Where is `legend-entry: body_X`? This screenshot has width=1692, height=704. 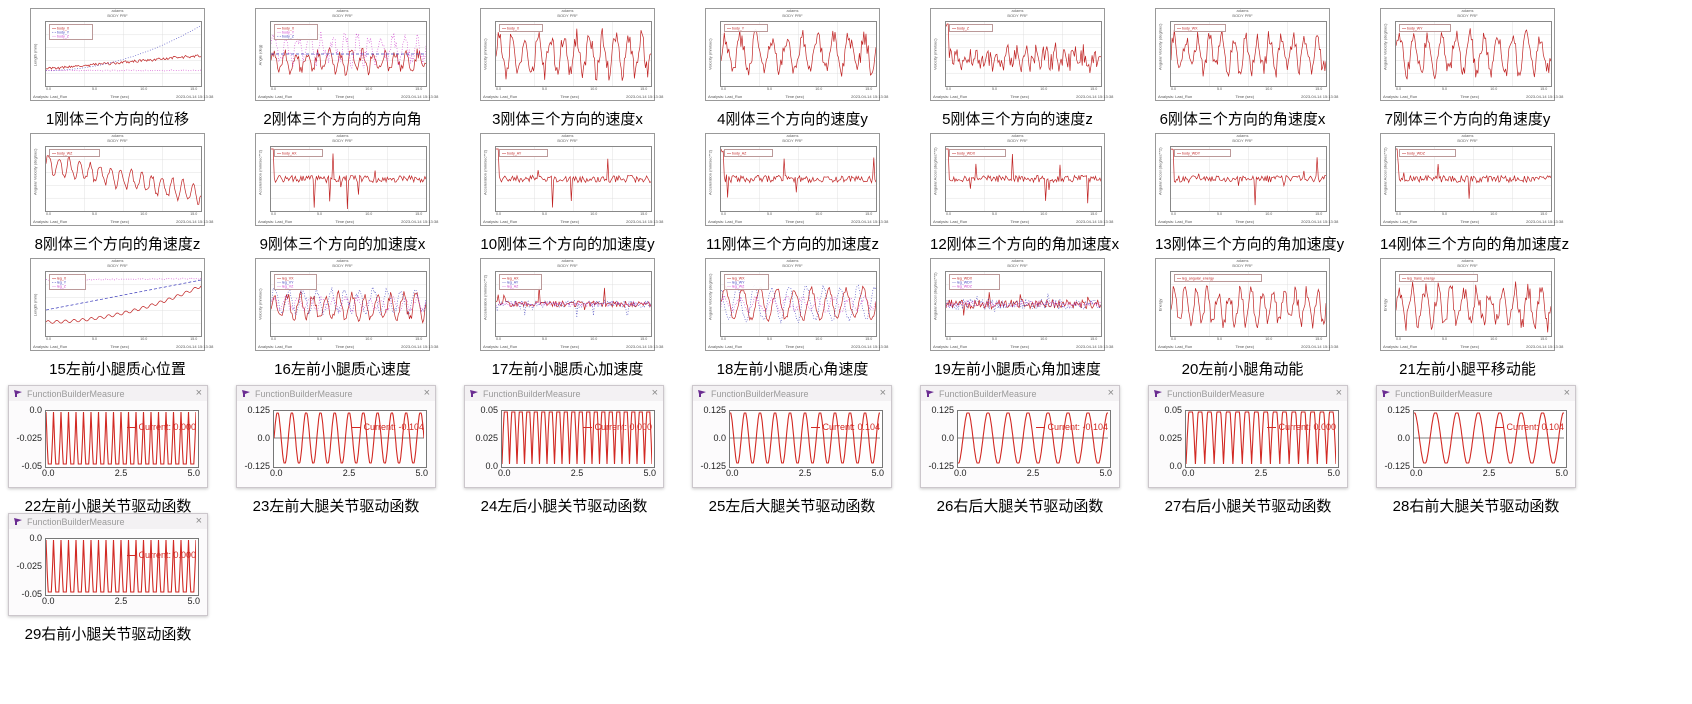 legend-entry: body_X is located at coordinates (285, 28).